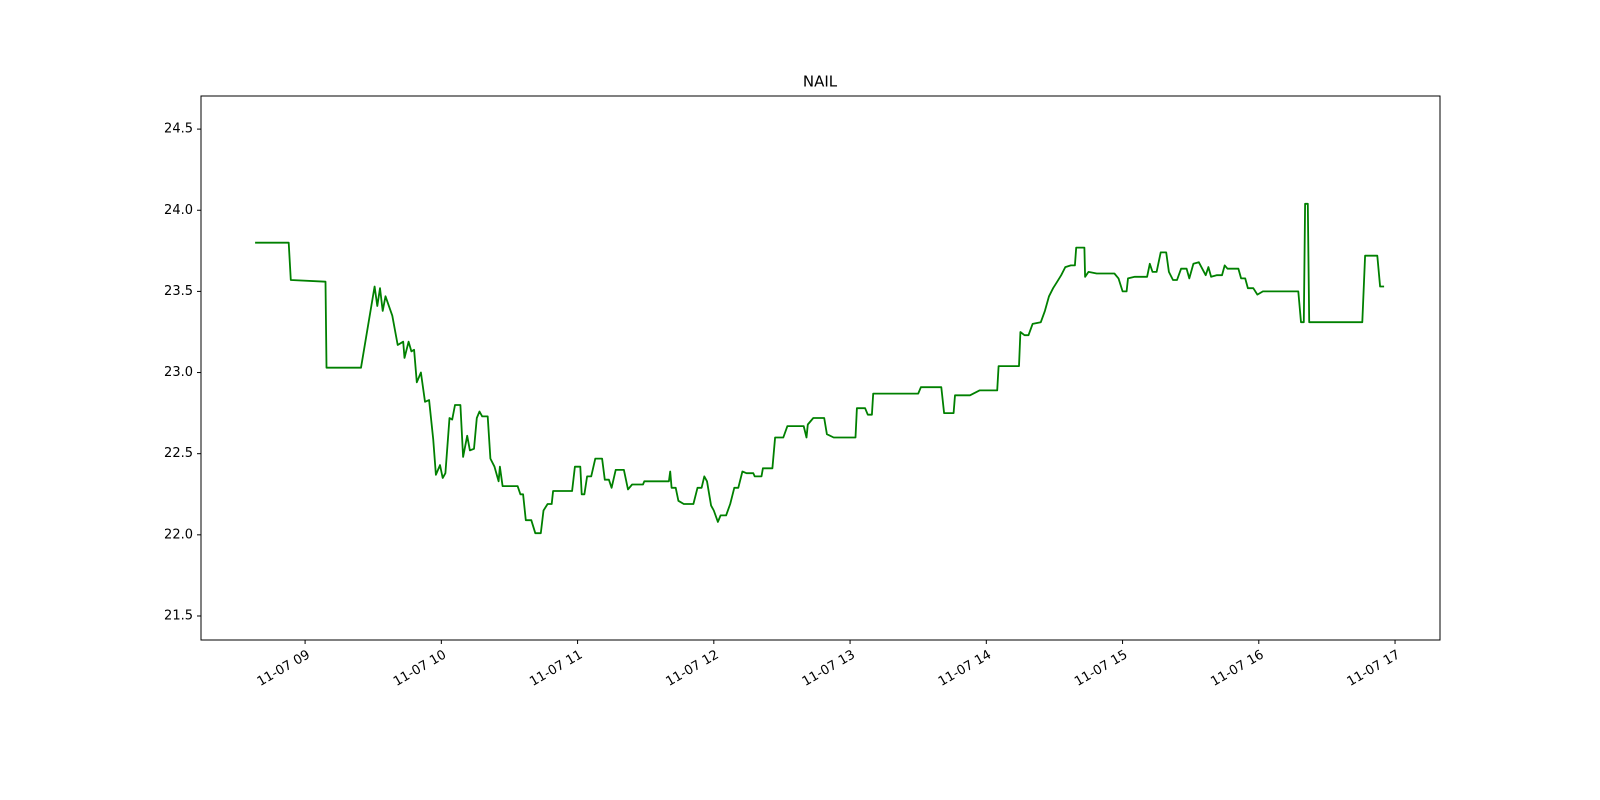 This screenshot has width=1600, height=800. What do you see at coordinates (178, 372) in the screenshot?
I see `y-tick-label: 23.0` at bounding box center [178, 372].